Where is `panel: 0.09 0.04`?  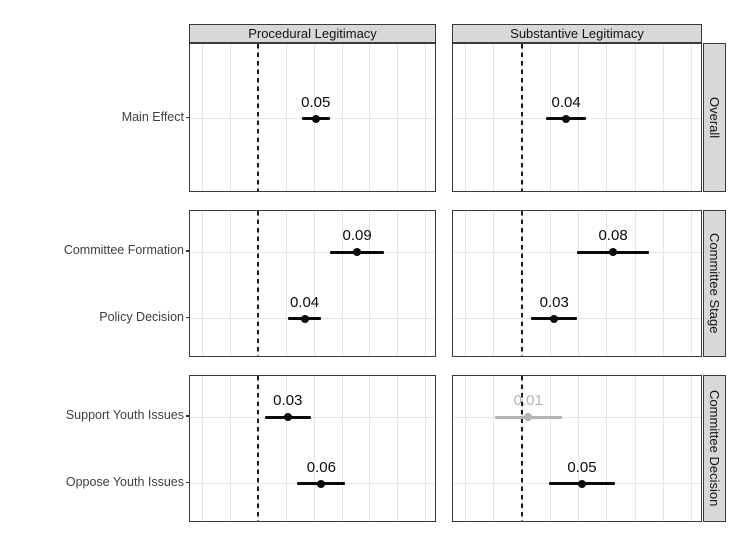 panel: 0.09 0.04 is located at coordinates (312, 283).